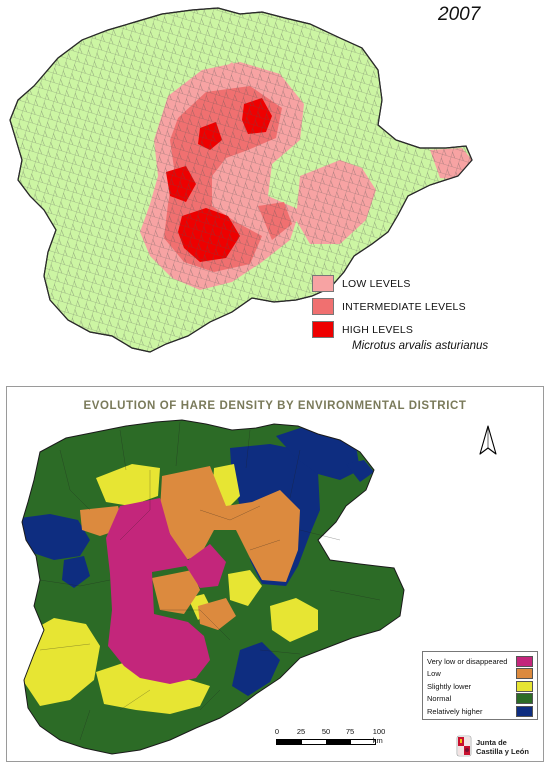  I want to click on legend-item-normal: Normal, so click(480, 699).